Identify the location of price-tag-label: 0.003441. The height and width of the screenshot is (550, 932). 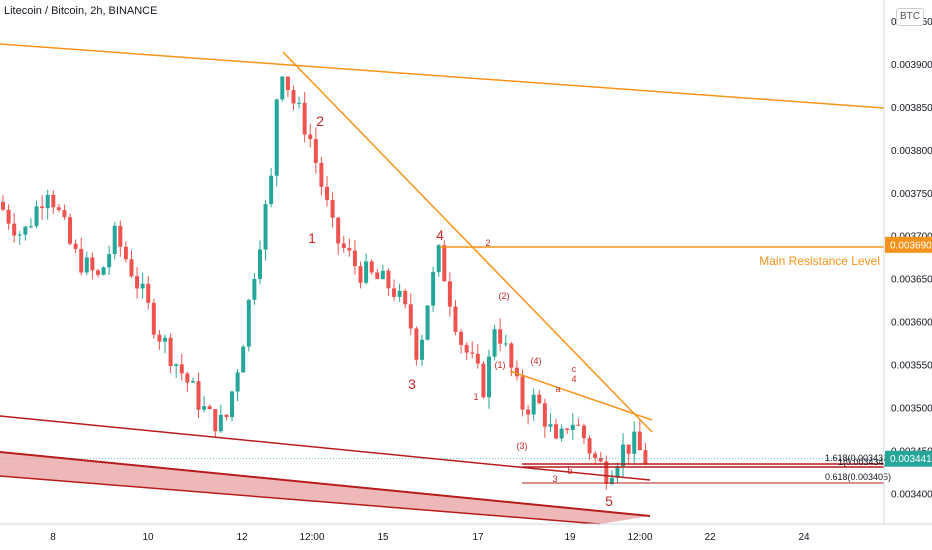
(911, 459).